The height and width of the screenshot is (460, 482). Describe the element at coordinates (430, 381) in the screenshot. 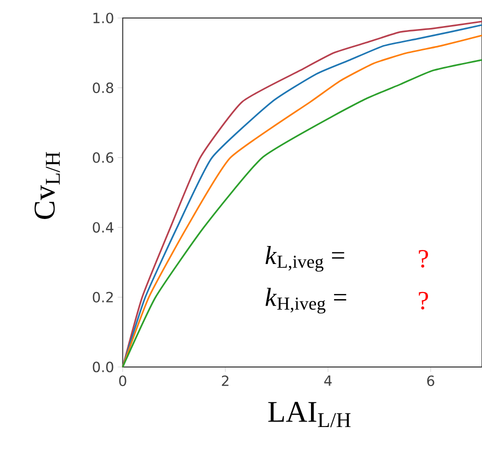

I see `x-tick-label: 6` at that location.